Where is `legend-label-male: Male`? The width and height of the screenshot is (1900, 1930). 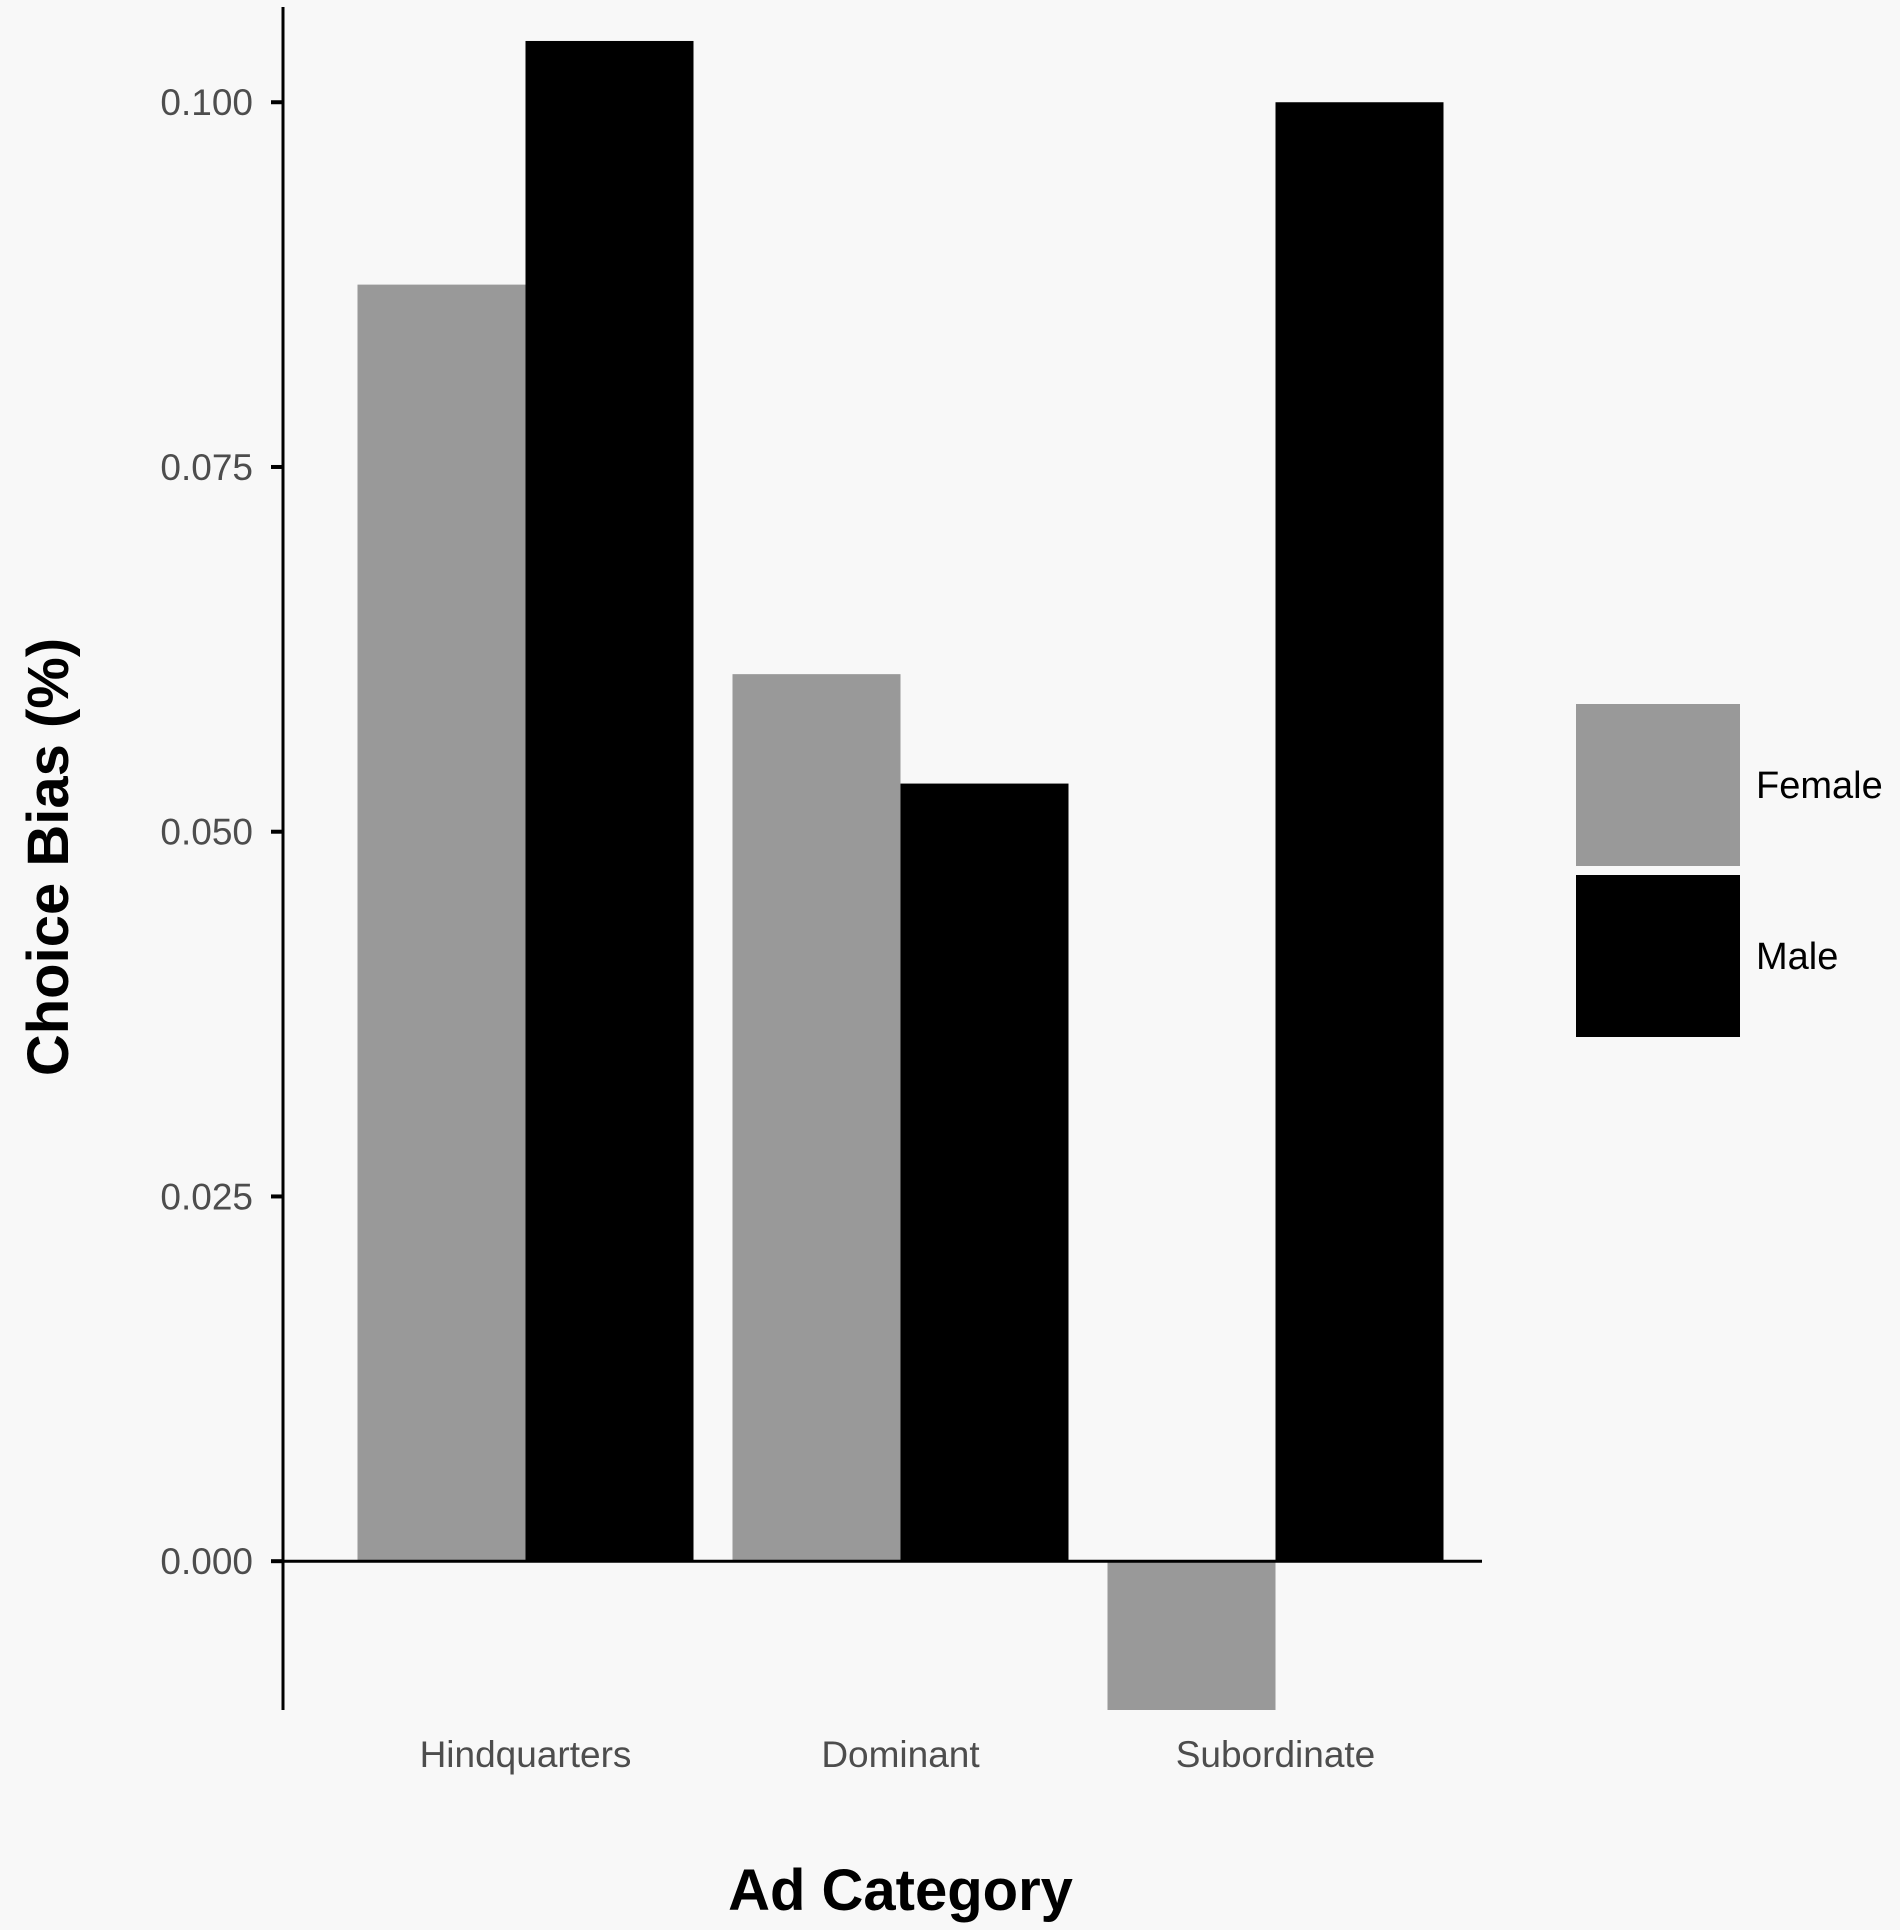 legend-label-male: Male is located at coordinates (1797, 957).